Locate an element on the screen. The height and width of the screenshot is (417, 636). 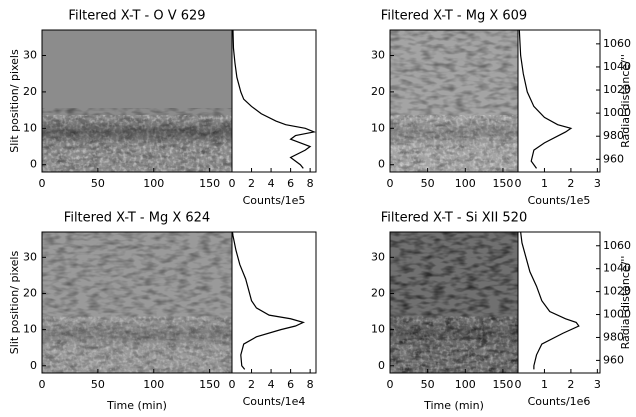
panel-title: Filtered X-T - Mg X 609 is located at coordinates (454, 16).